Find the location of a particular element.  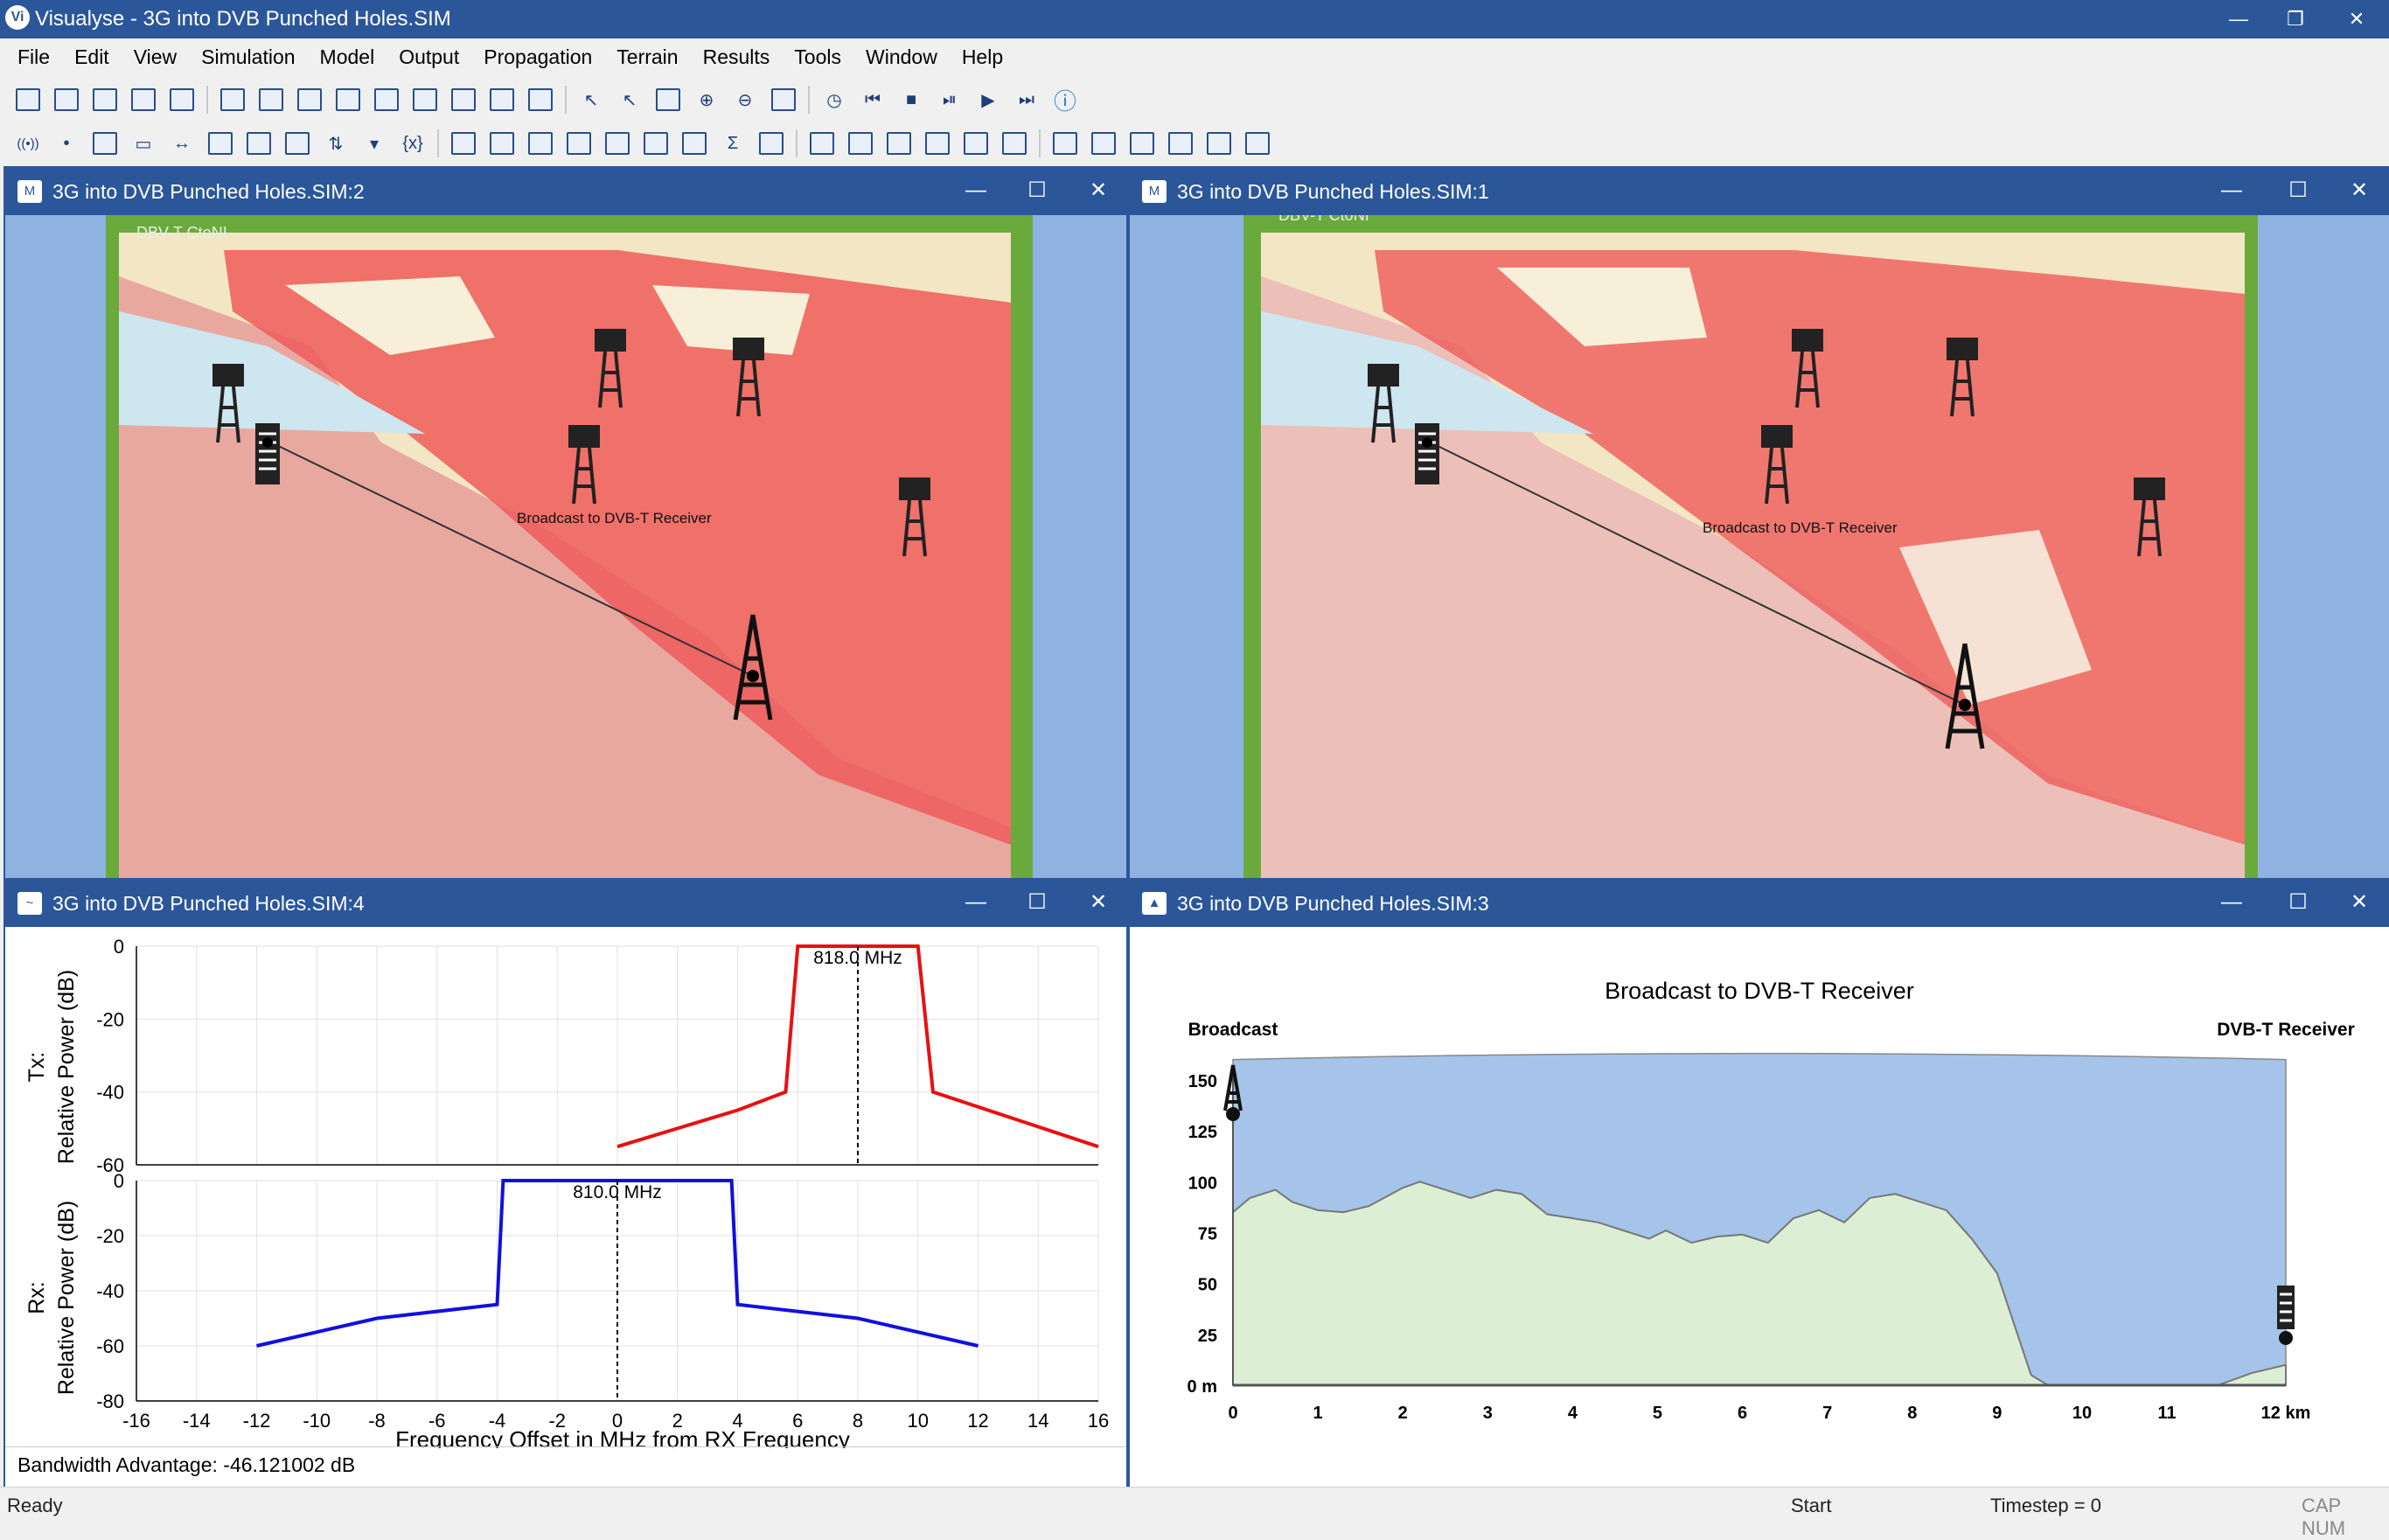

menu-model: Model is located at coordinates (347, 57).